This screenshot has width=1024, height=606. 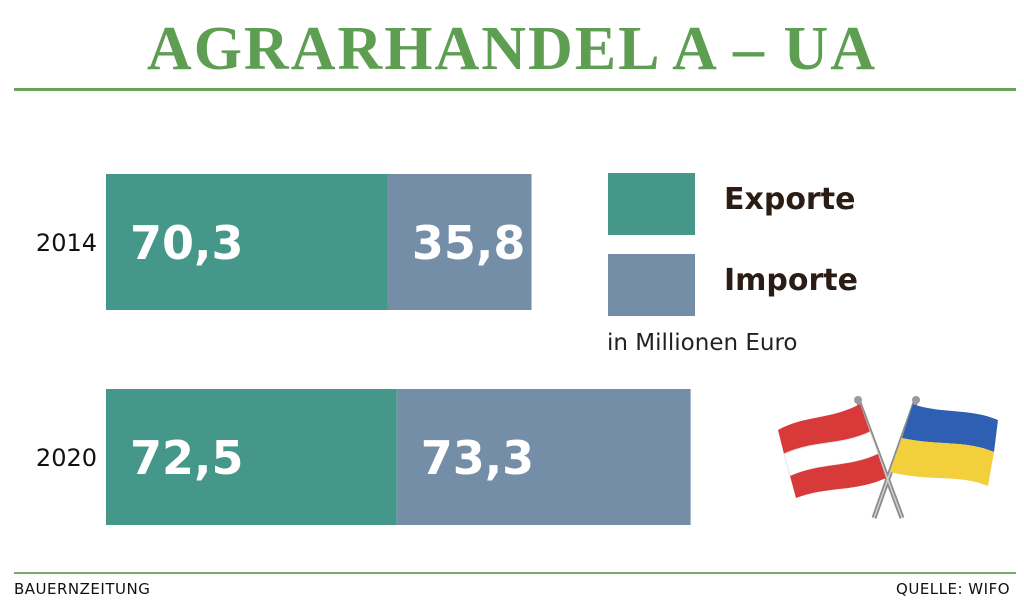 I want to click on data-label-exports-2014: 70,3, so click(x=187, y=243).